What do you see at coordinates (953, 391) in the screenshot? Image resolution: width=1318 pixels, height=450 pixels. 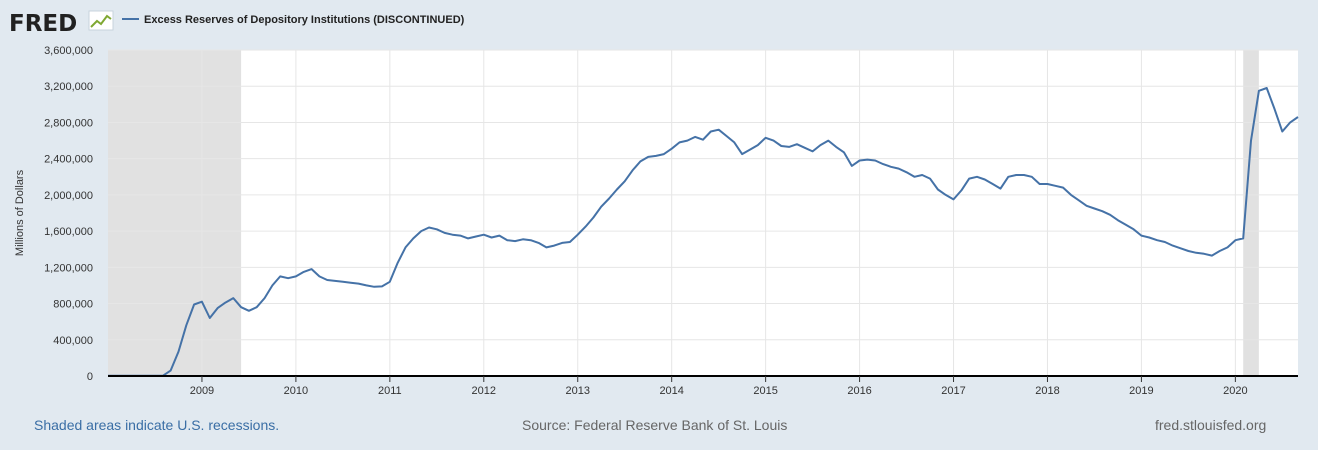 I see `x-tick-label: 2017` at bounding box center [953, 391].